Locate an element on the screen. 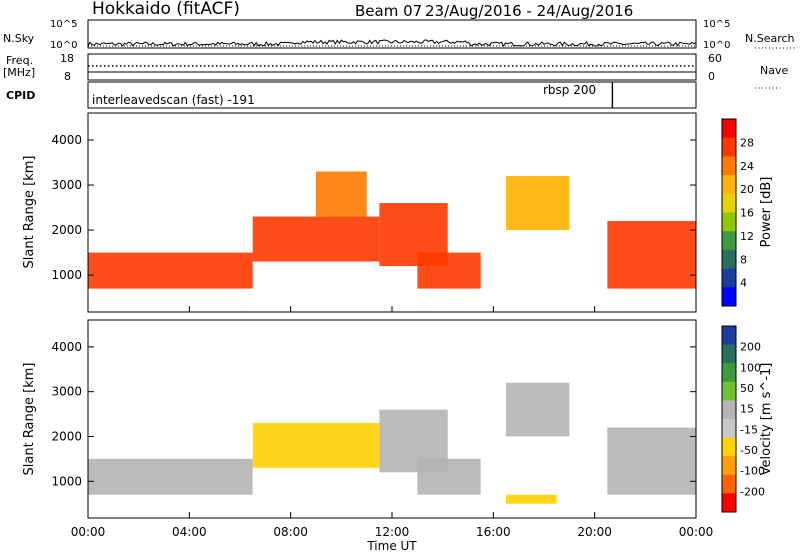 Image resolution: width=800 pixels, height=558 pixels. colorbar-tick-label: 8 is located at coordinates (743, 259).